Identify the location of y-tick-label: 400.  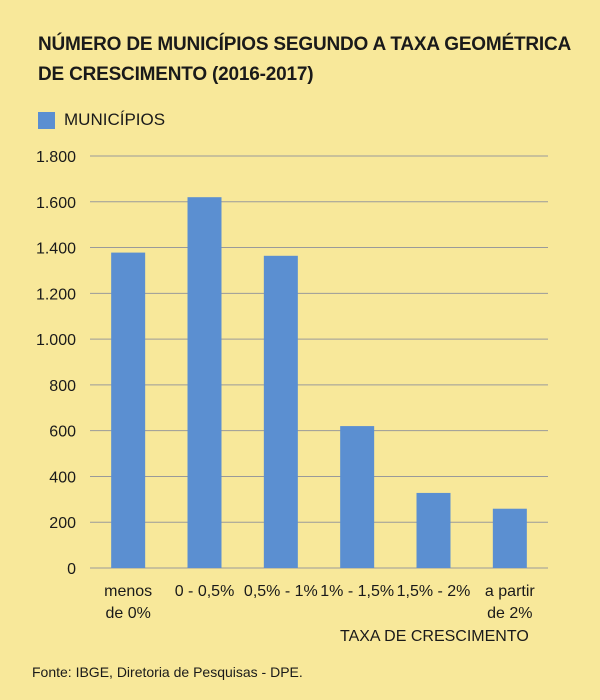
(62, 477).